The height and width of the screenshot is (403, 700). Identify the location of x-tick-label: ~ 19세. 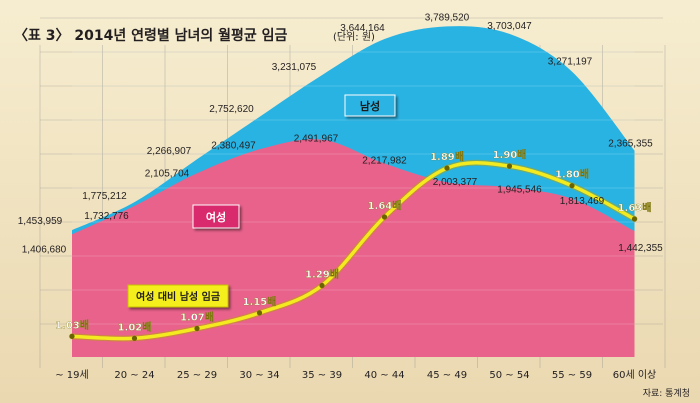
(71, 375).